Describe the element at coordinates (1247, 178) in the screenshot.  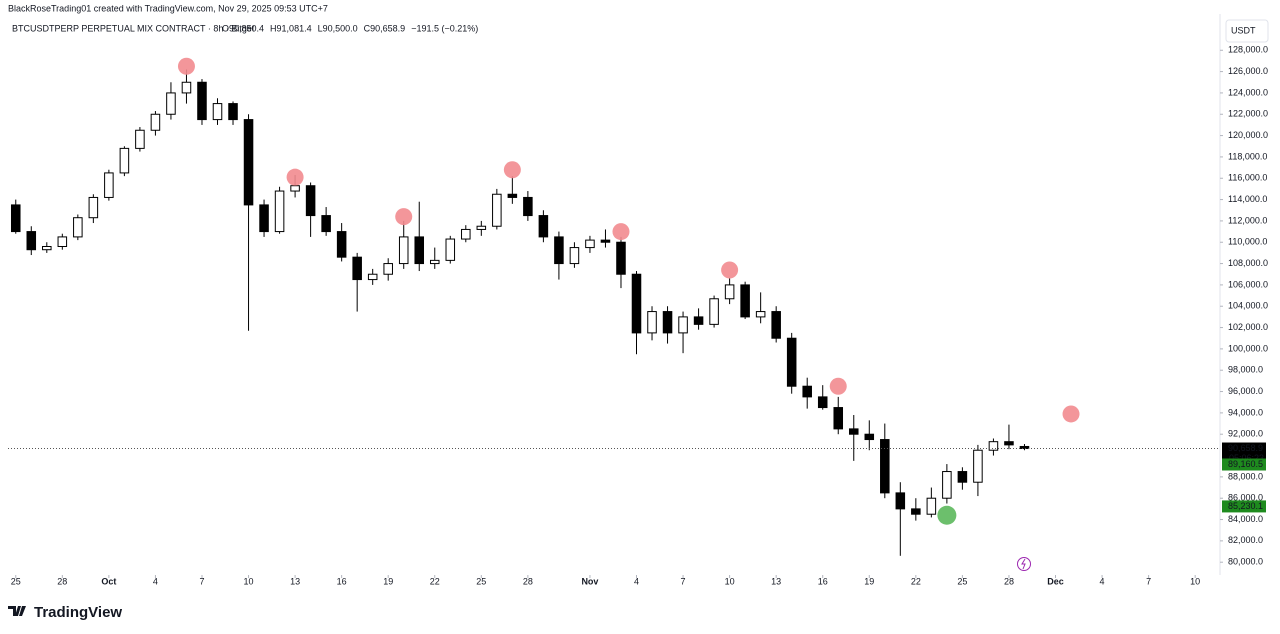
I see `y-tick-label: 116,000.0` at that location.